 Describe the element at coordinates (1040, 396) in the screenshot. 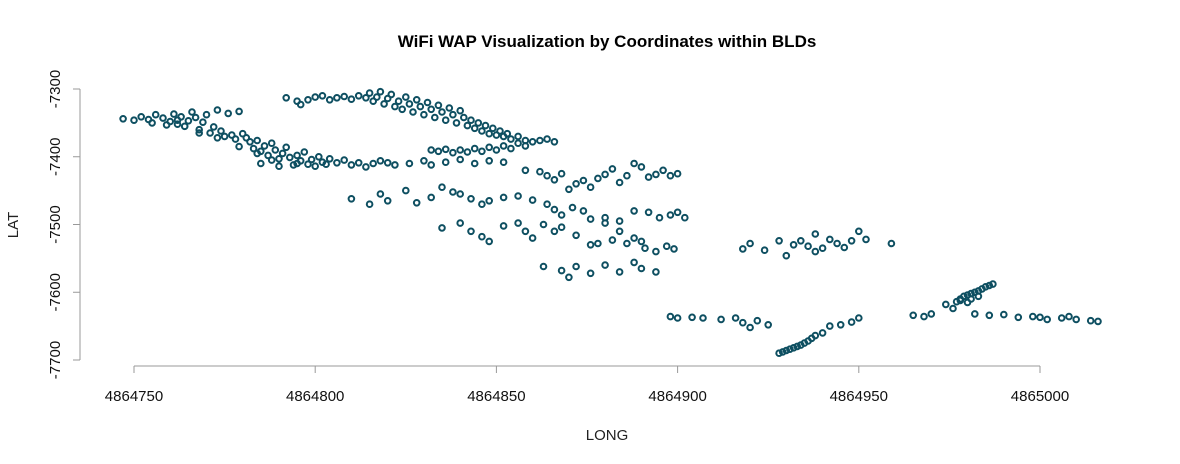

I see `x-tick-label: 4865000` at that location.